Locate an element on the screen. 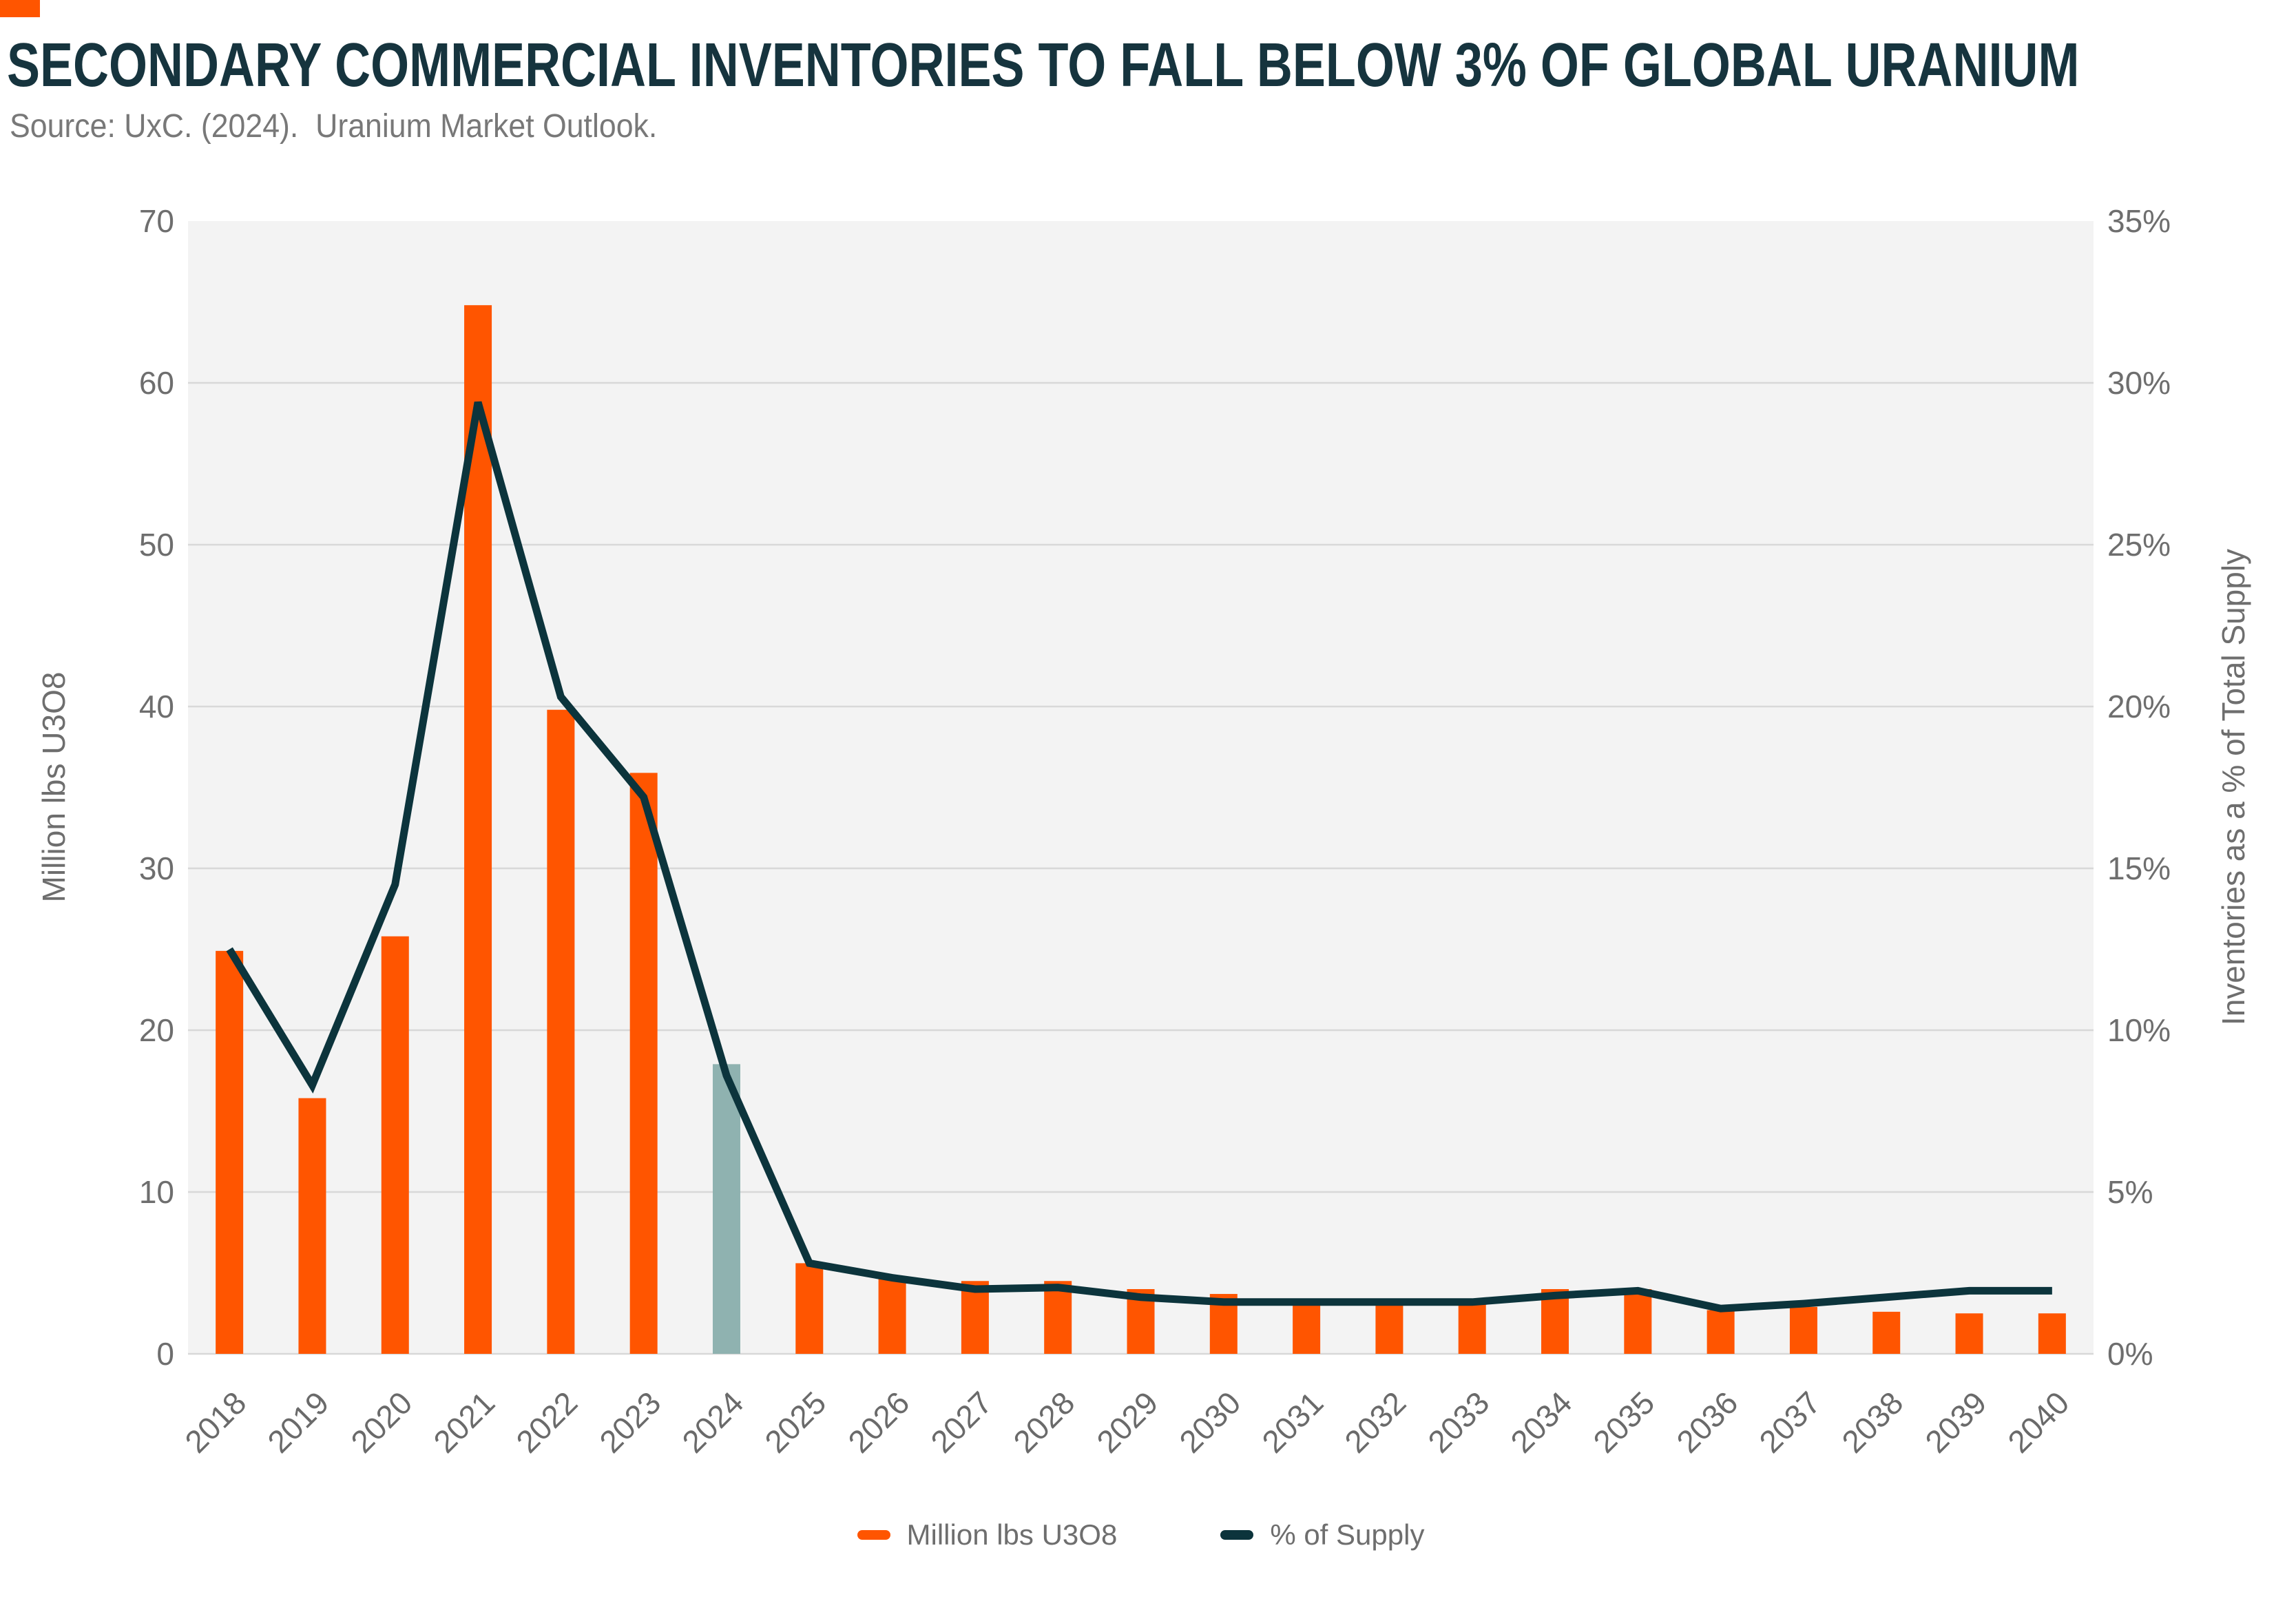 Image resolution: width=2296 pixels, height=1610 pixels. left-axis-tick-40: 40 is located at coordinates (156, 707).